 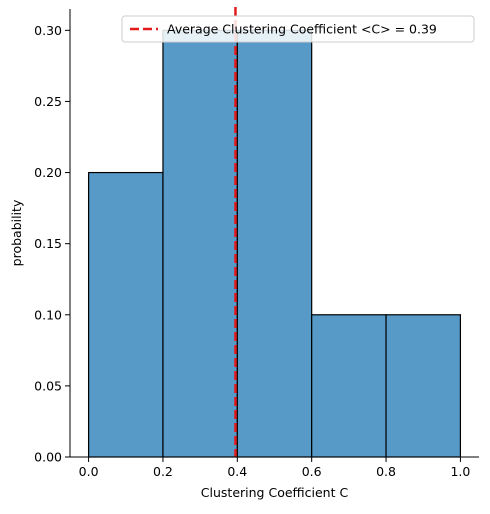 What do you see at coordinates (163, 471) in the screenshot?
I see `x-tick-label: 0.2` at bounding box center [163, 471].